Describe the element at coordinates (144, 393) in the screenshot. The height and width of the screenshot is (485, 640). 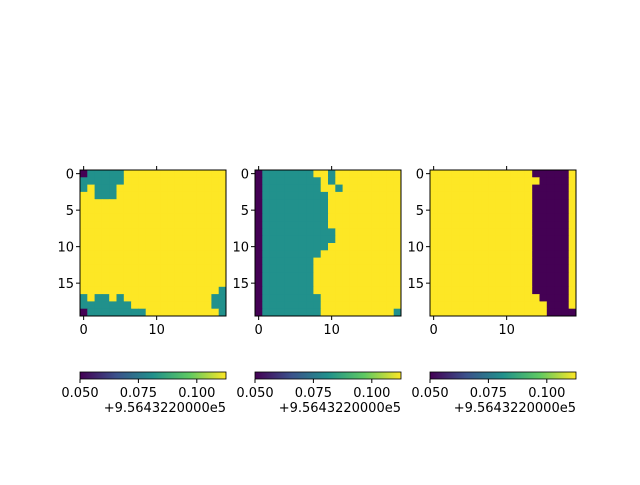
I see `colorbar: 0.050 0.075 0.100+9.5643220000e5` at that location.